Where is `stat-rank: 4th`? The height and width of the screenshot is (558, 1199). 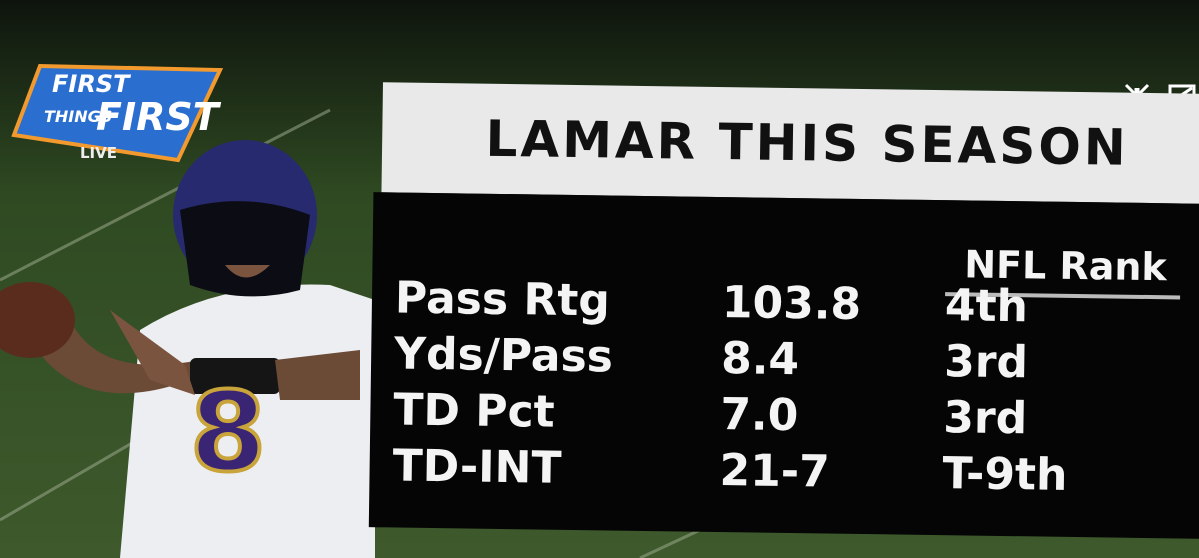 stat-rank: 4th is located at coordinates (987, 306).